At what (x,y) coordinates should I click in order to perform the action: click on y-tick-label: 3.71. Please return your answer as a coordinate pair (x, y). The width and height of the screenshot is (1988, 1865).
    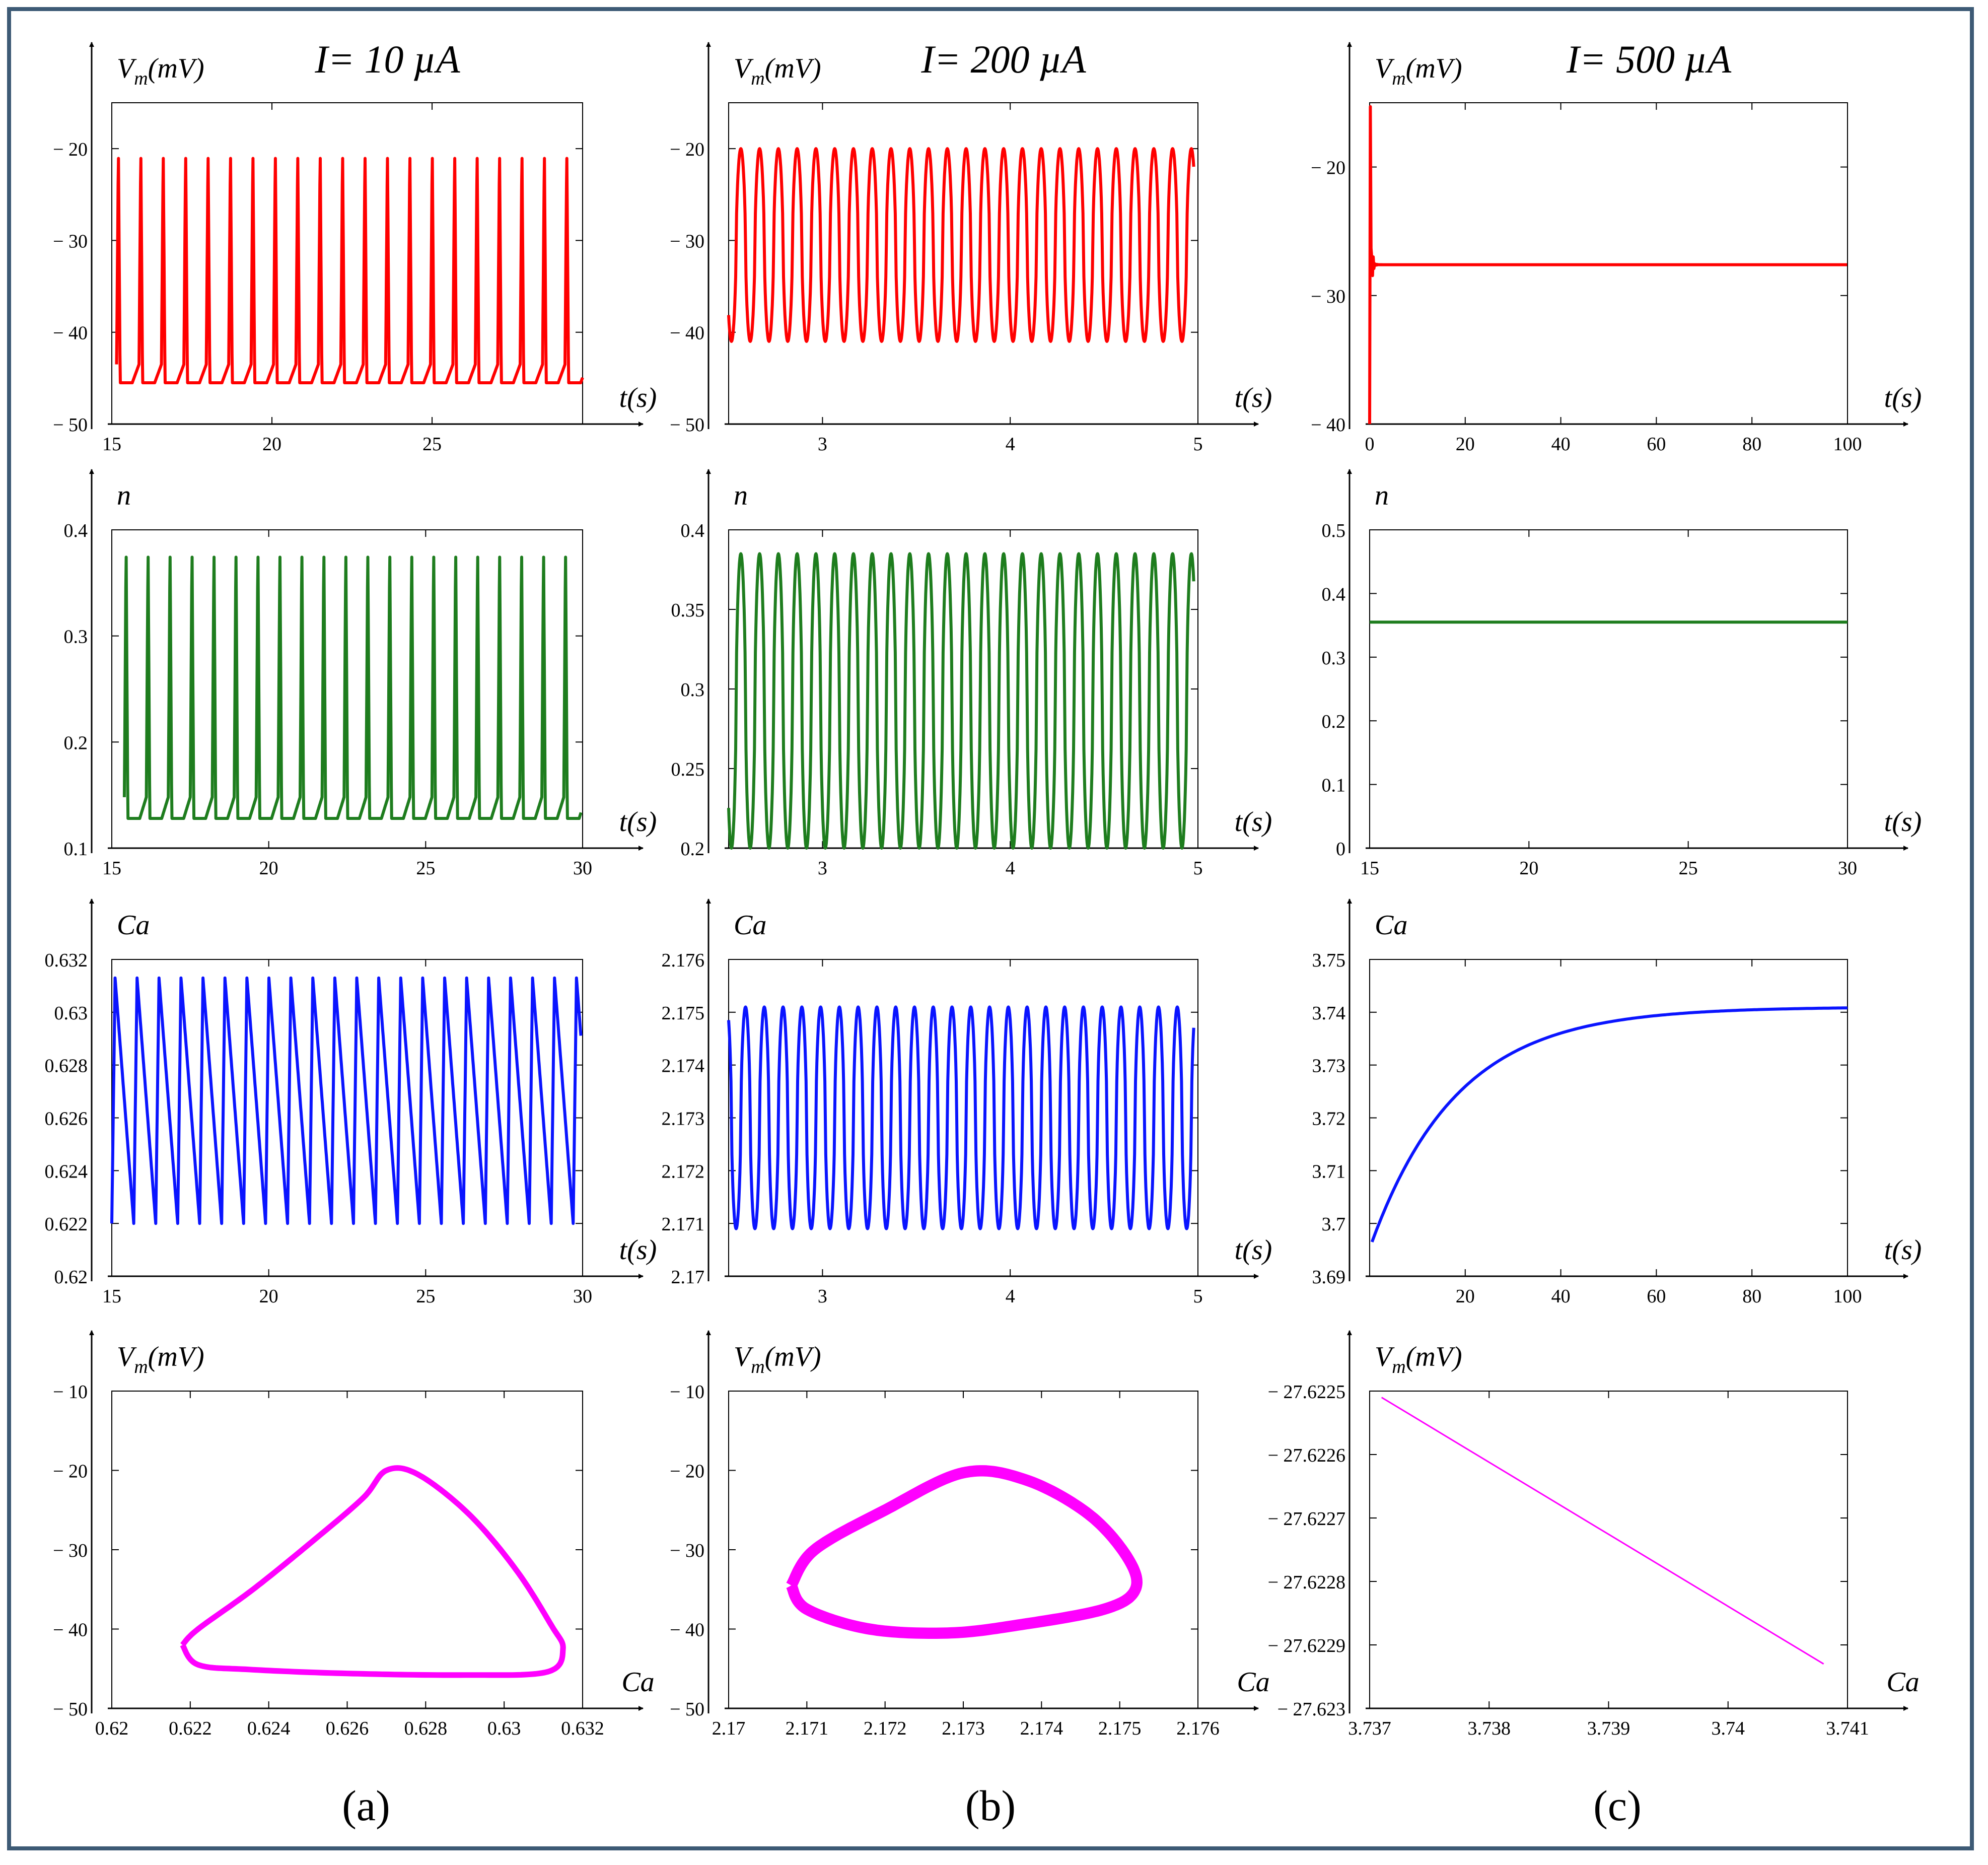
    Looking at the image, I should click on (1329, 1171).